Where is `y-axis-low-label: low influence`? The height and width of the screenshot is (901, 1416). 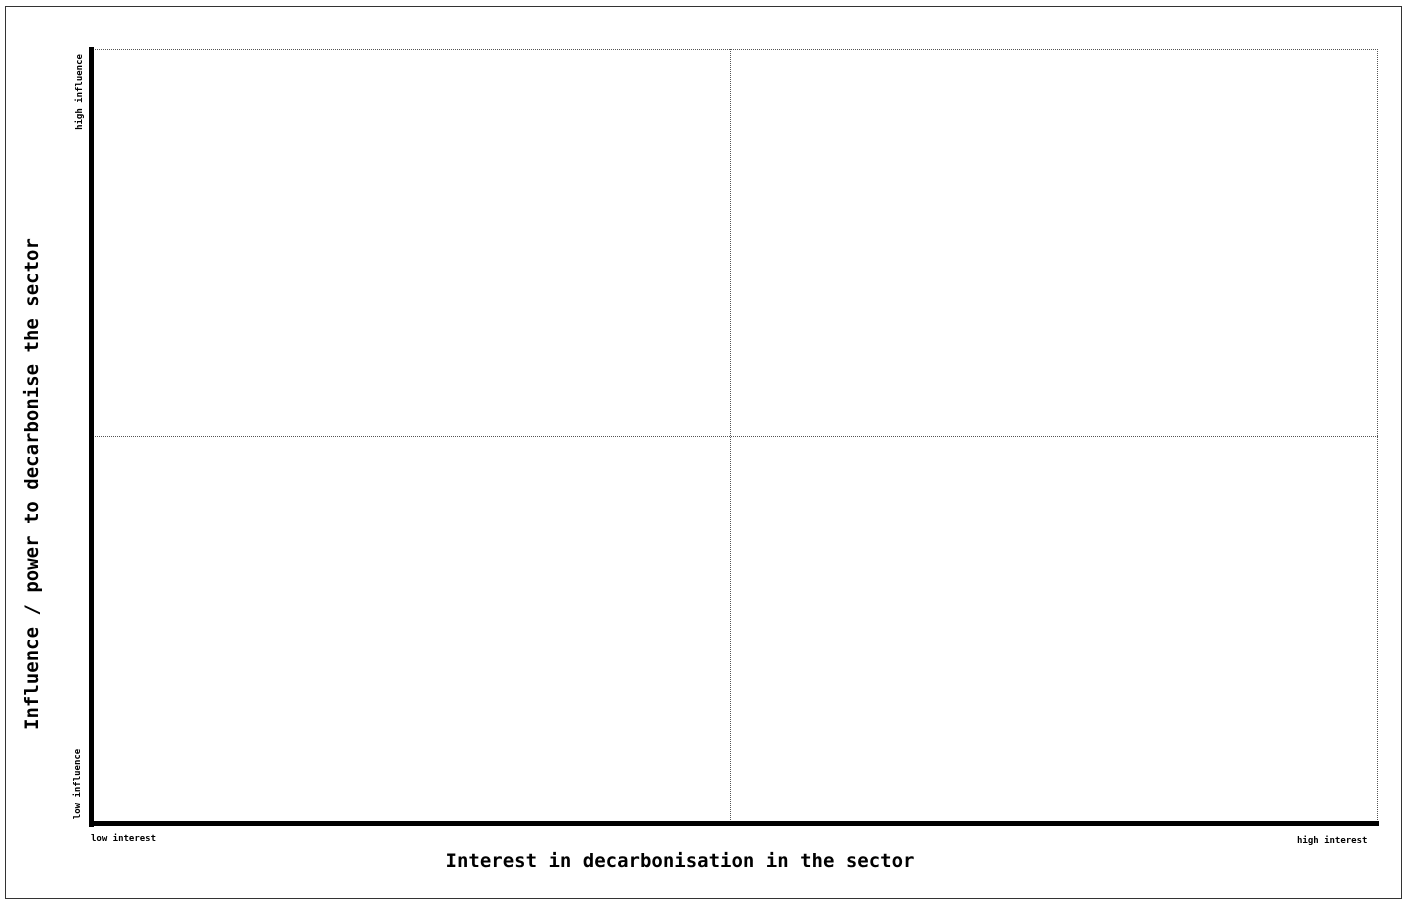
y-axis-low-label: low influence is located at coordinates (78, 784).